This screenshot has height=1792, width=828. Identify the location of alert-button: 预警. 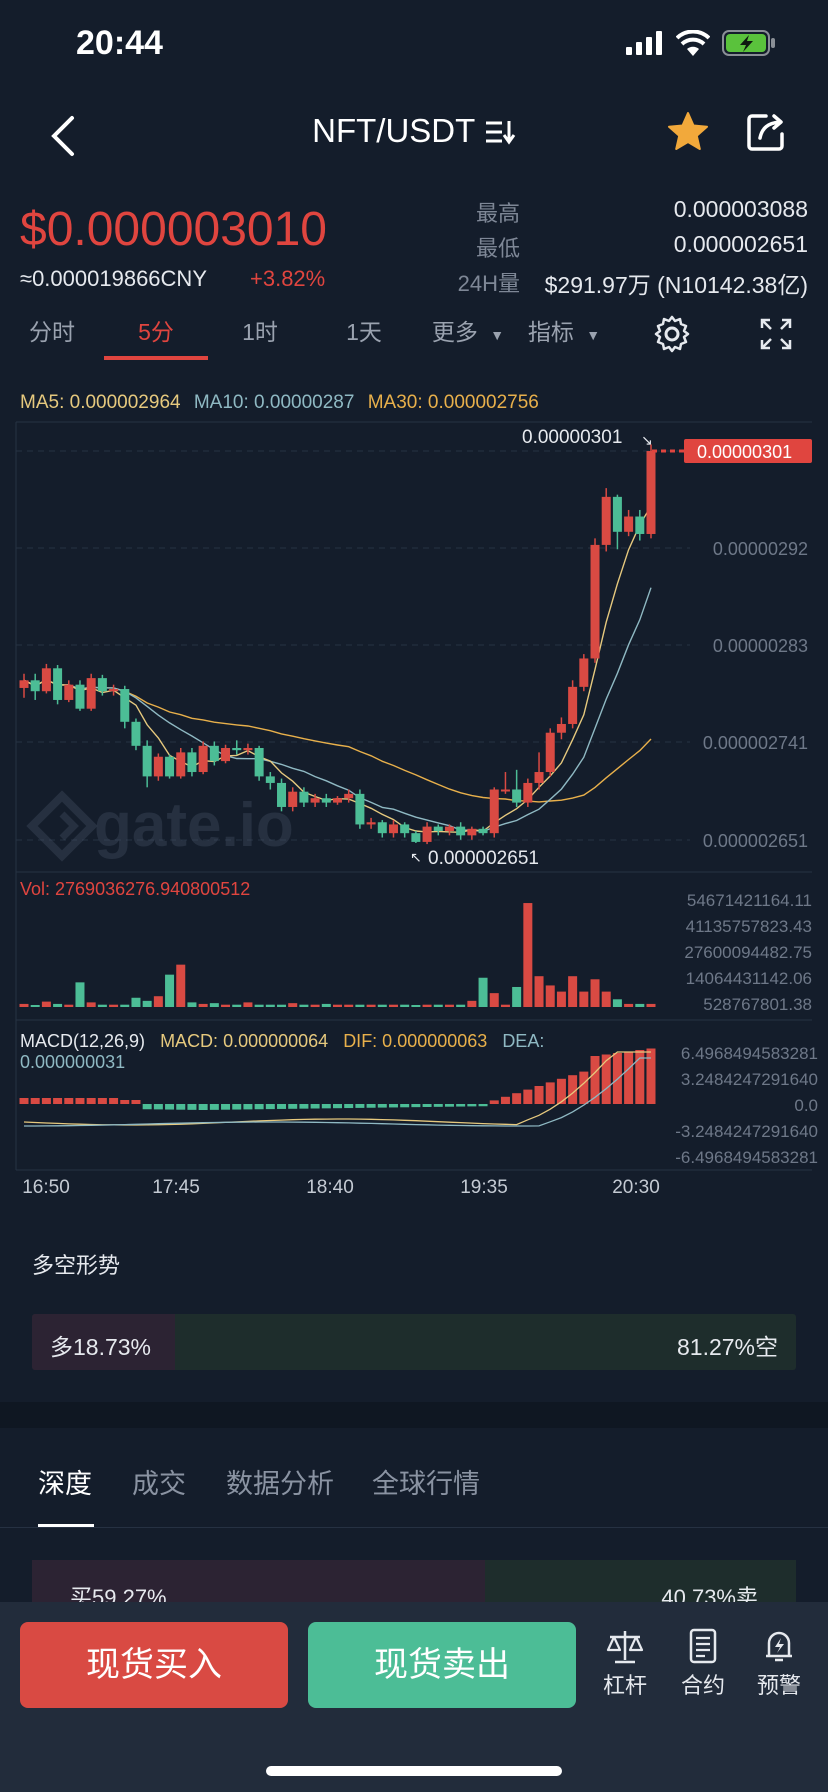
(779, 1664).